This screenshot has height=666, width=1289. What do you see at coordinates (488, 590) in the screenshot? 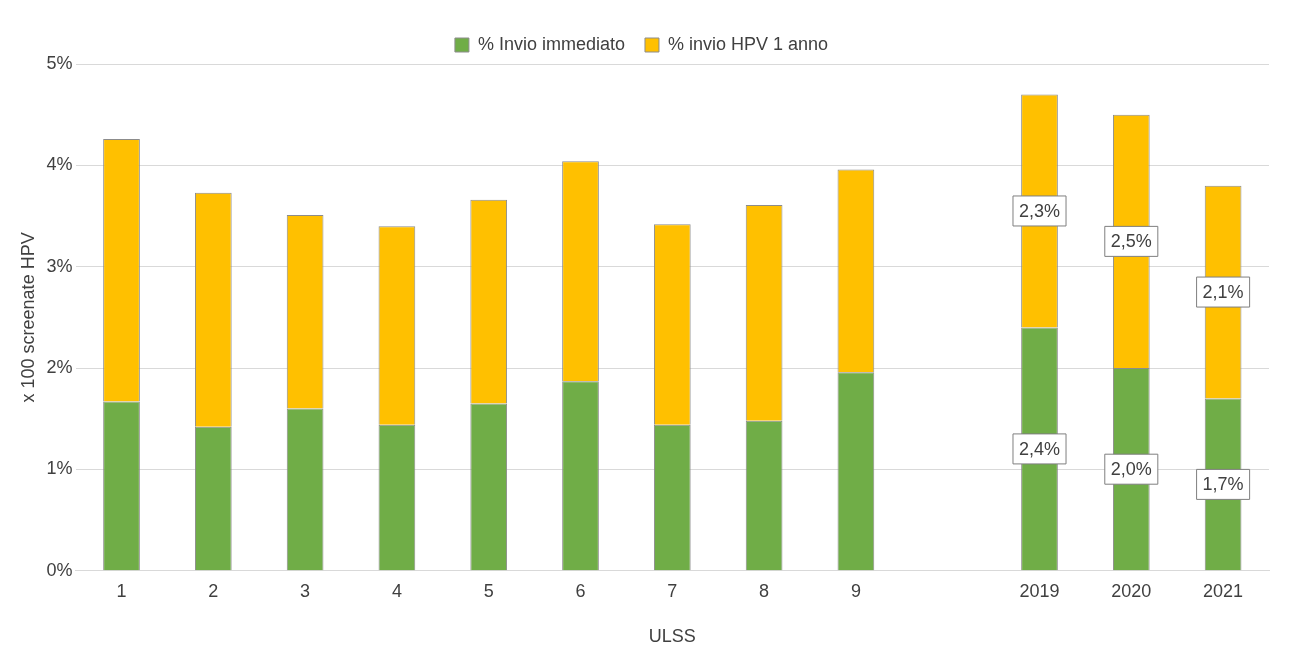
I see `x-tick-label: 5` at bounding box center [488, 590].